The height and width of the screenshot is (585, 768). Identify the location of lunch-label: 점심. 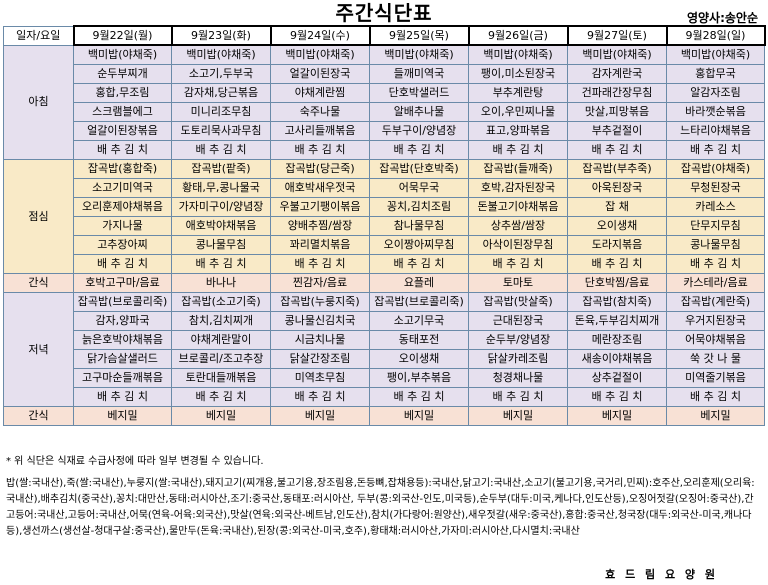
(38, 216).